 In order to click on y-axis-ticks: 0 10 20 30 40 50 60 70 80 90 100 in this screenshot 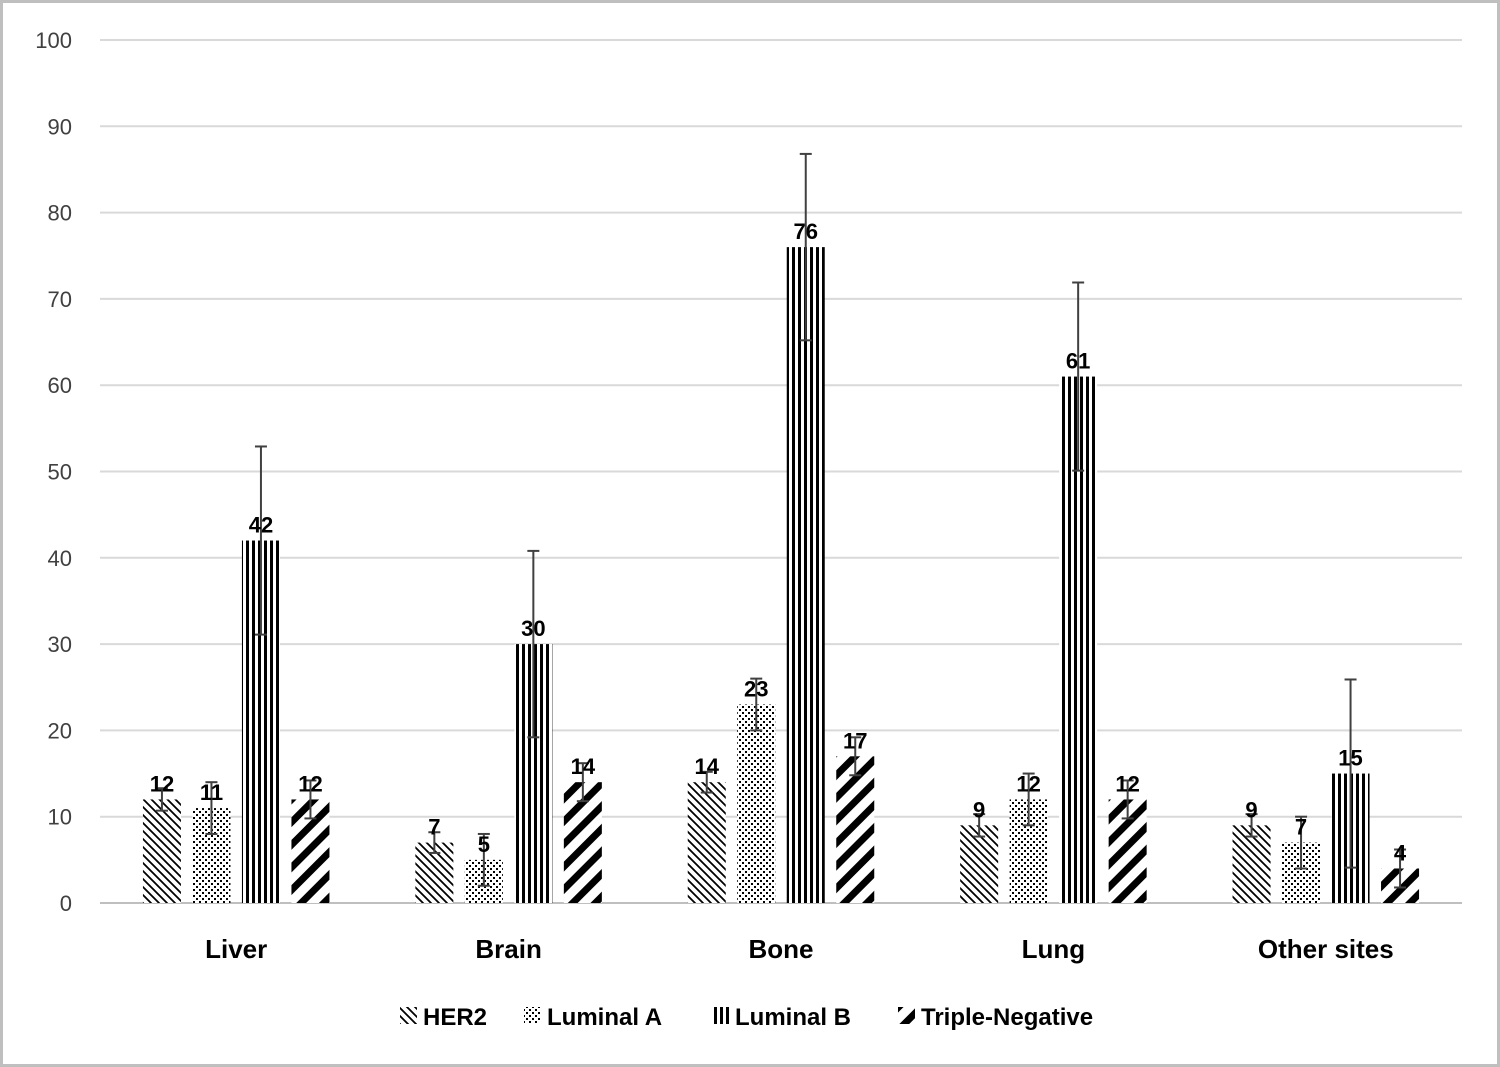, I will do `click(53, 472)`.